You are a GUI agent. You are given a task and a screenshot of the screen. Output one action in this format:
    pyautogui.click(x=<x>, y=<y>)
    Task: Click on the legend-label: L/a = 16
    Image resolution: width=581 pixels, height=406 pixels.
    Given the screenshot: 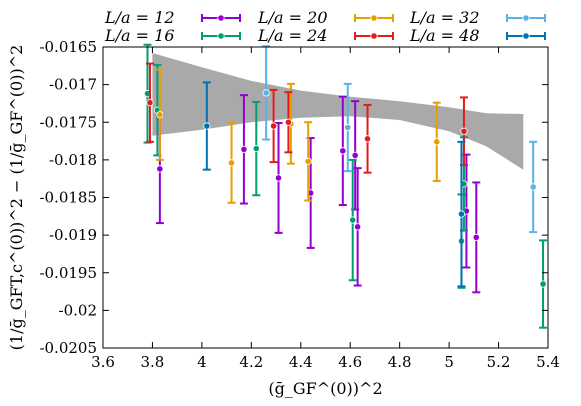 What is the action you would take?
    pyautogui.click(x=139, y=35)
    